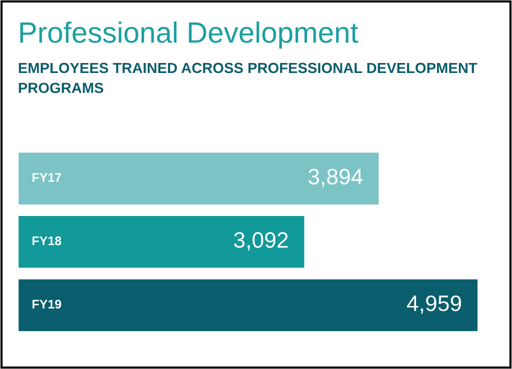 This screenshot has width=512, height=369. What do you see at coordinates (47, 304) in the screenshot?
I see `y-tick-label: FY19` at bounding box center [47, 304].